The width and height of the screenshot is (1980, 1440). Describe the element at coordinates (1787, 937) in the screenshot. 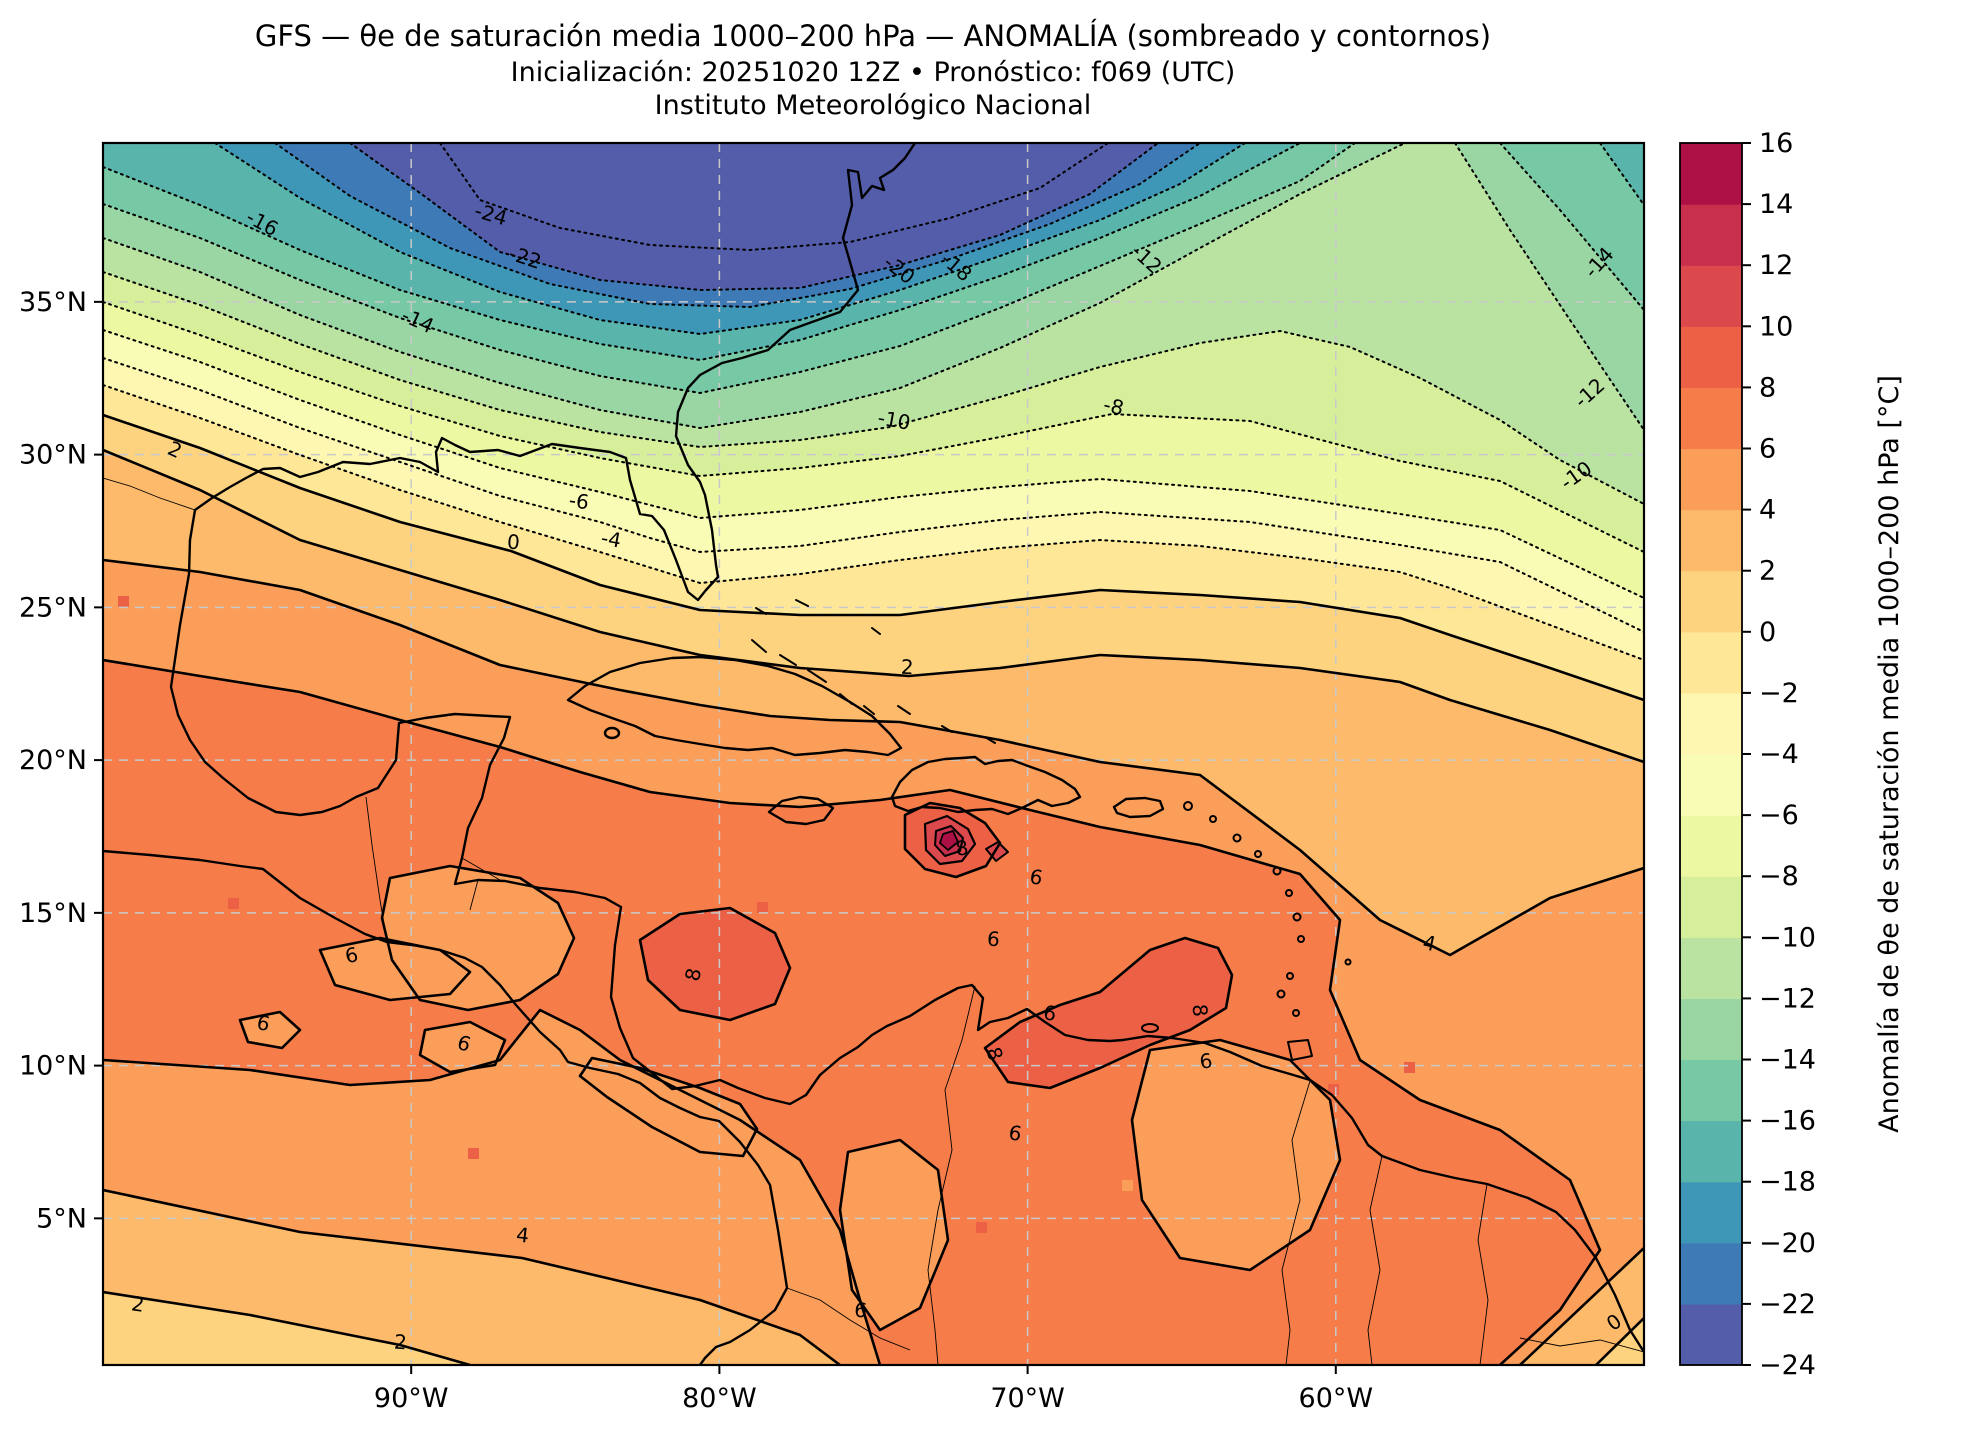

I see `colorbar-tick-label: −10` at that location.